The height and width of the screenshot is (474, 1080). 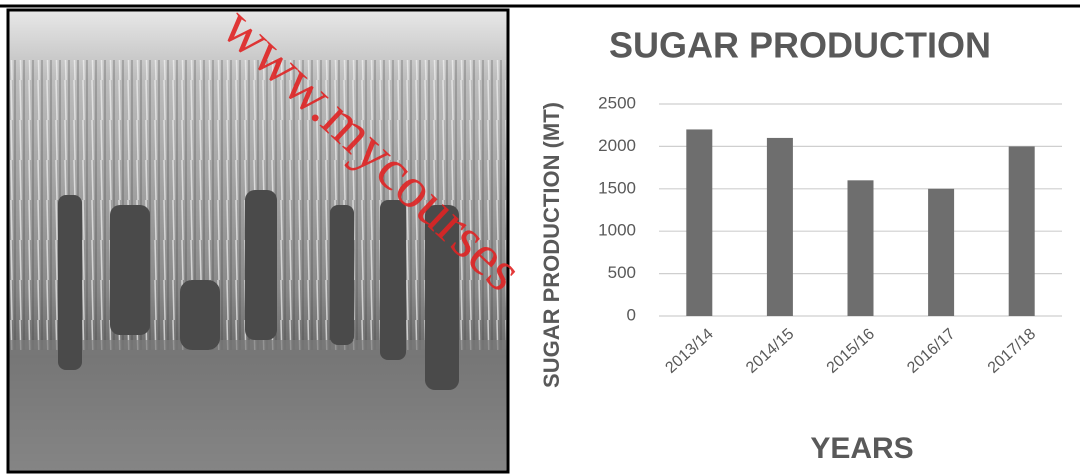 What do you see at coordinates (931, 350) in the screenshot?
I see `x-tick-label: 2016/17` at bounding box center [931, 350].